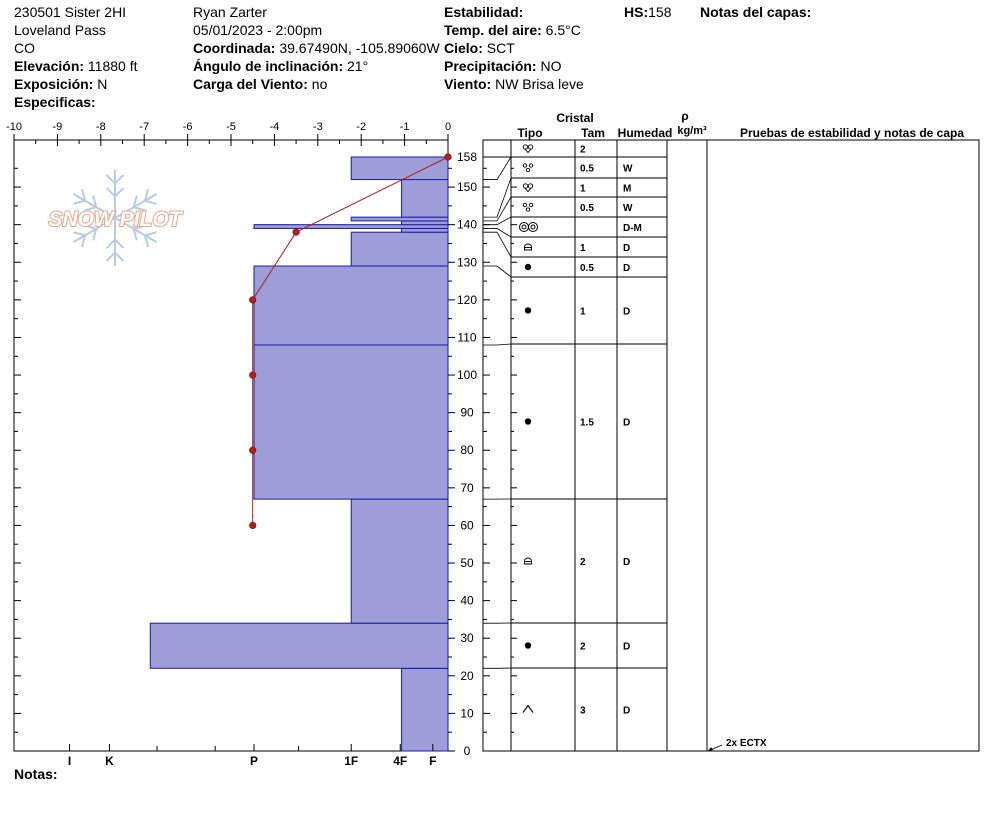 This screenshot has width=994, height=840. What do you see at coordinates (358, 66) in the screenshot?
I see `slope-value: 21°` at bounding box center [358, 66].